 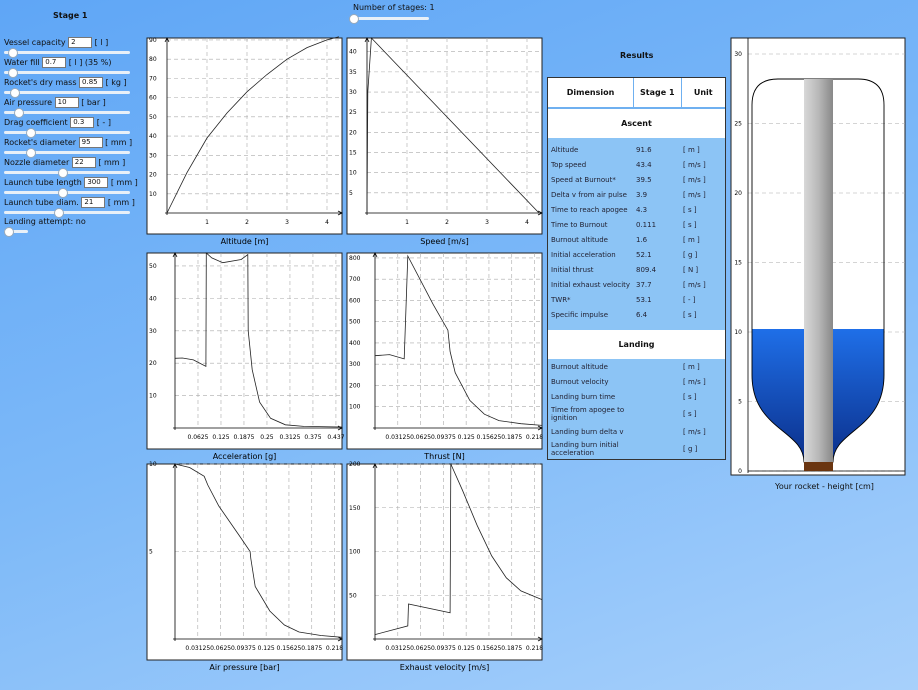 I want to click on result-row: Landing burn delta v [ m/s ], so click(x=636, y=431).